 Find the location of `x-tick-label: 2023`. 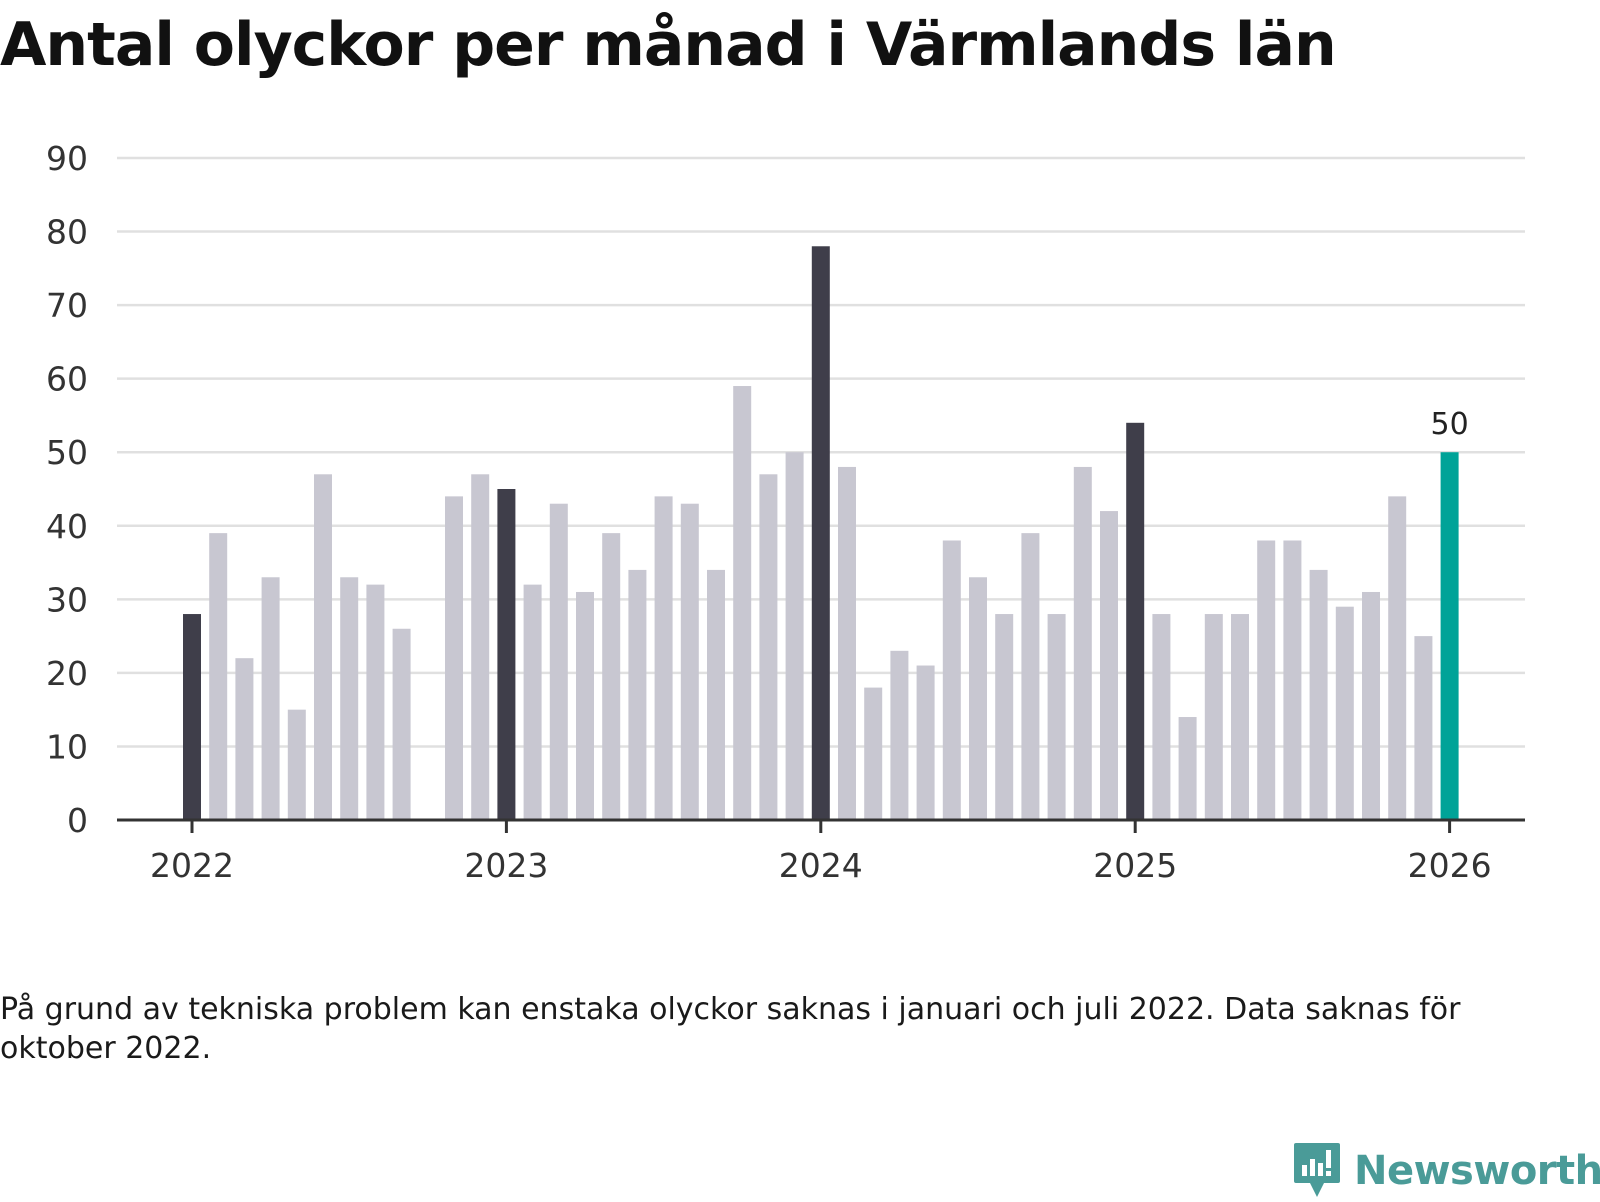

x-tick-label: 2023 is located at coordinates (506, 865).